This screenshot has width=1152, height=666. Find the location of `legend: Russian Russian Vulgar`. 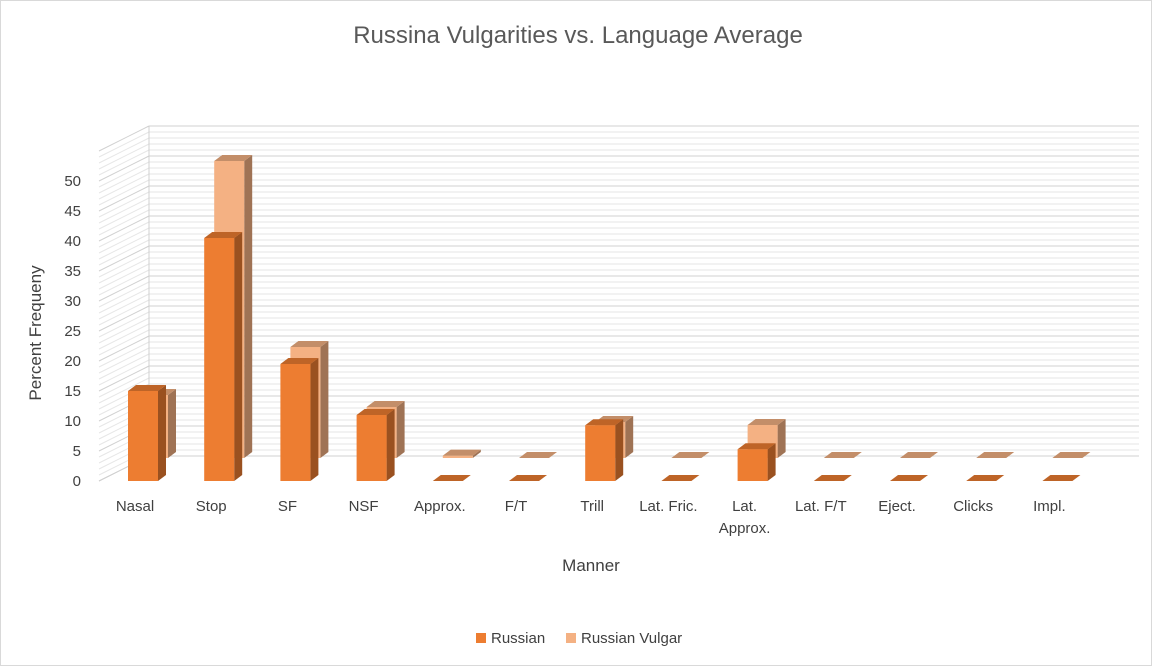

legend: Russian Russian Vulgar is located at coordinates (579, 638).